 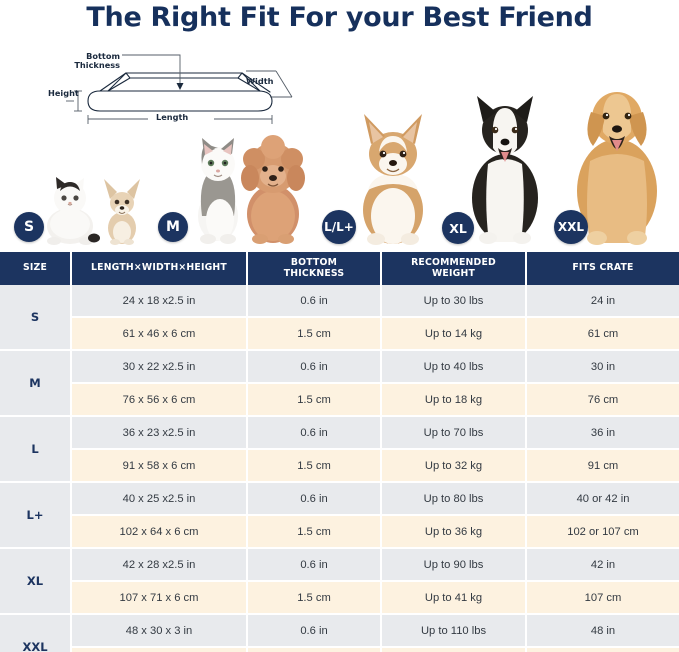 What do you see at coordinates (603, 301) in the screenshot?
I see `cell-crate: 24 in` at bounding box center [603, 301].